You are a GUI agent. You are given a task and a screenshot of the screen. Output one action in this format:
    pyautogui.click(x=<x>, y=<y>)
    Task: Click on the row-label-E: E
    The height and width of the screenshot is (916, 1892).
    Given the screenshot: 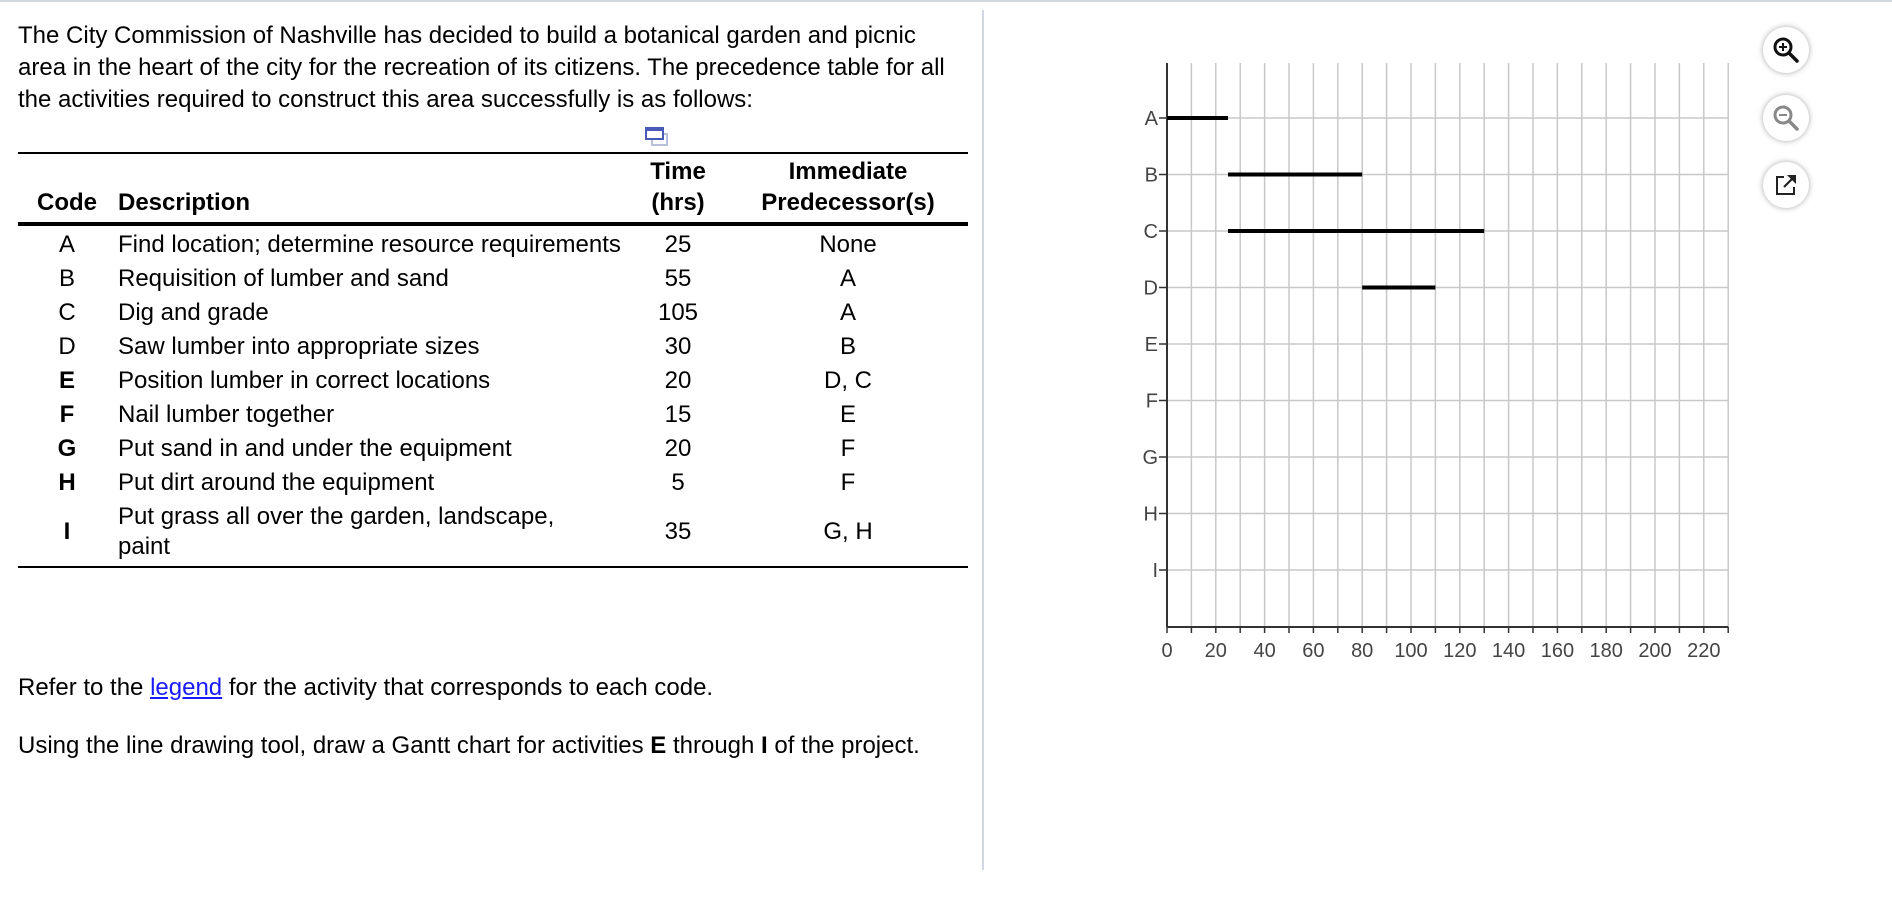 What is the action you would take?
    pyautogui.click(x=1151, y=345)
    